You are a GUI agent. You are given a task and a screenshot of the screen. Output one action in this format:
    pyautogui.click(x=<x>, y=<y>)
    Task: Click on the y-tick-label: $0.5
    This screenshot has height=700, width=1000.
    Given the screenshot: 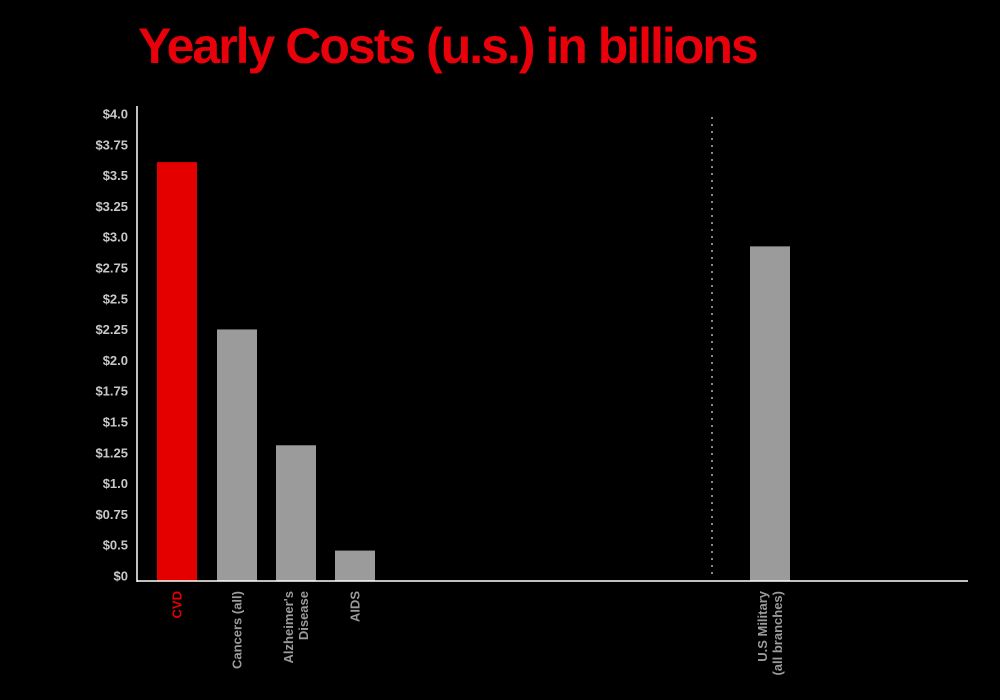 What is the action you would take?
    pyautogui.click(x=115, y=545)
    